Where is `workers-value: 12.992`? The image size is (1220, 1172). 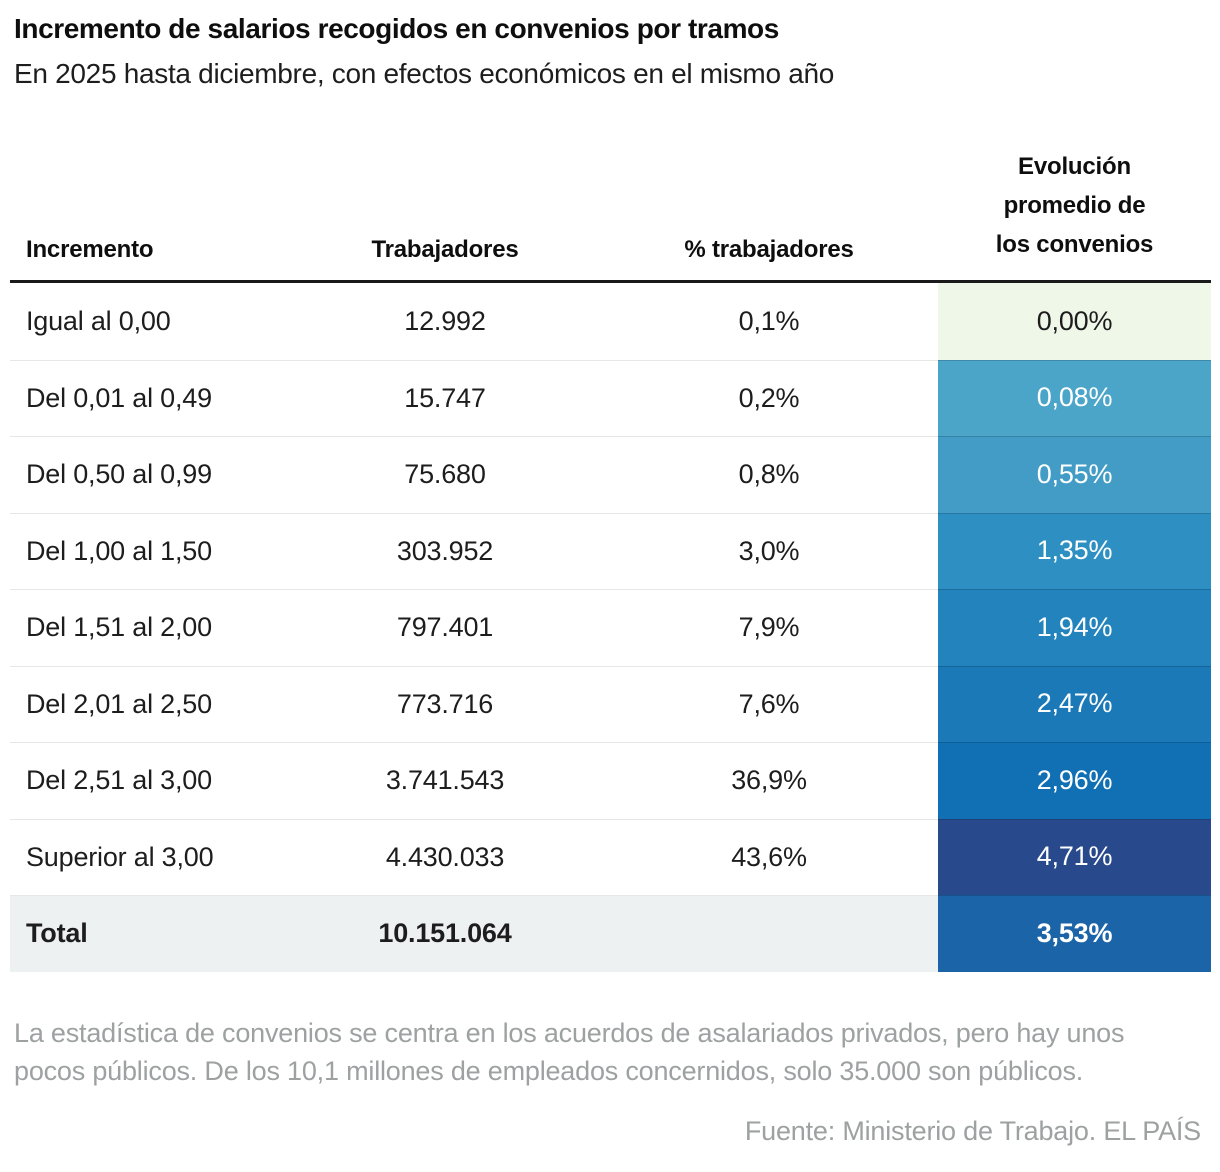 workers-value: 12.992 is located at coordinates (445, 320).